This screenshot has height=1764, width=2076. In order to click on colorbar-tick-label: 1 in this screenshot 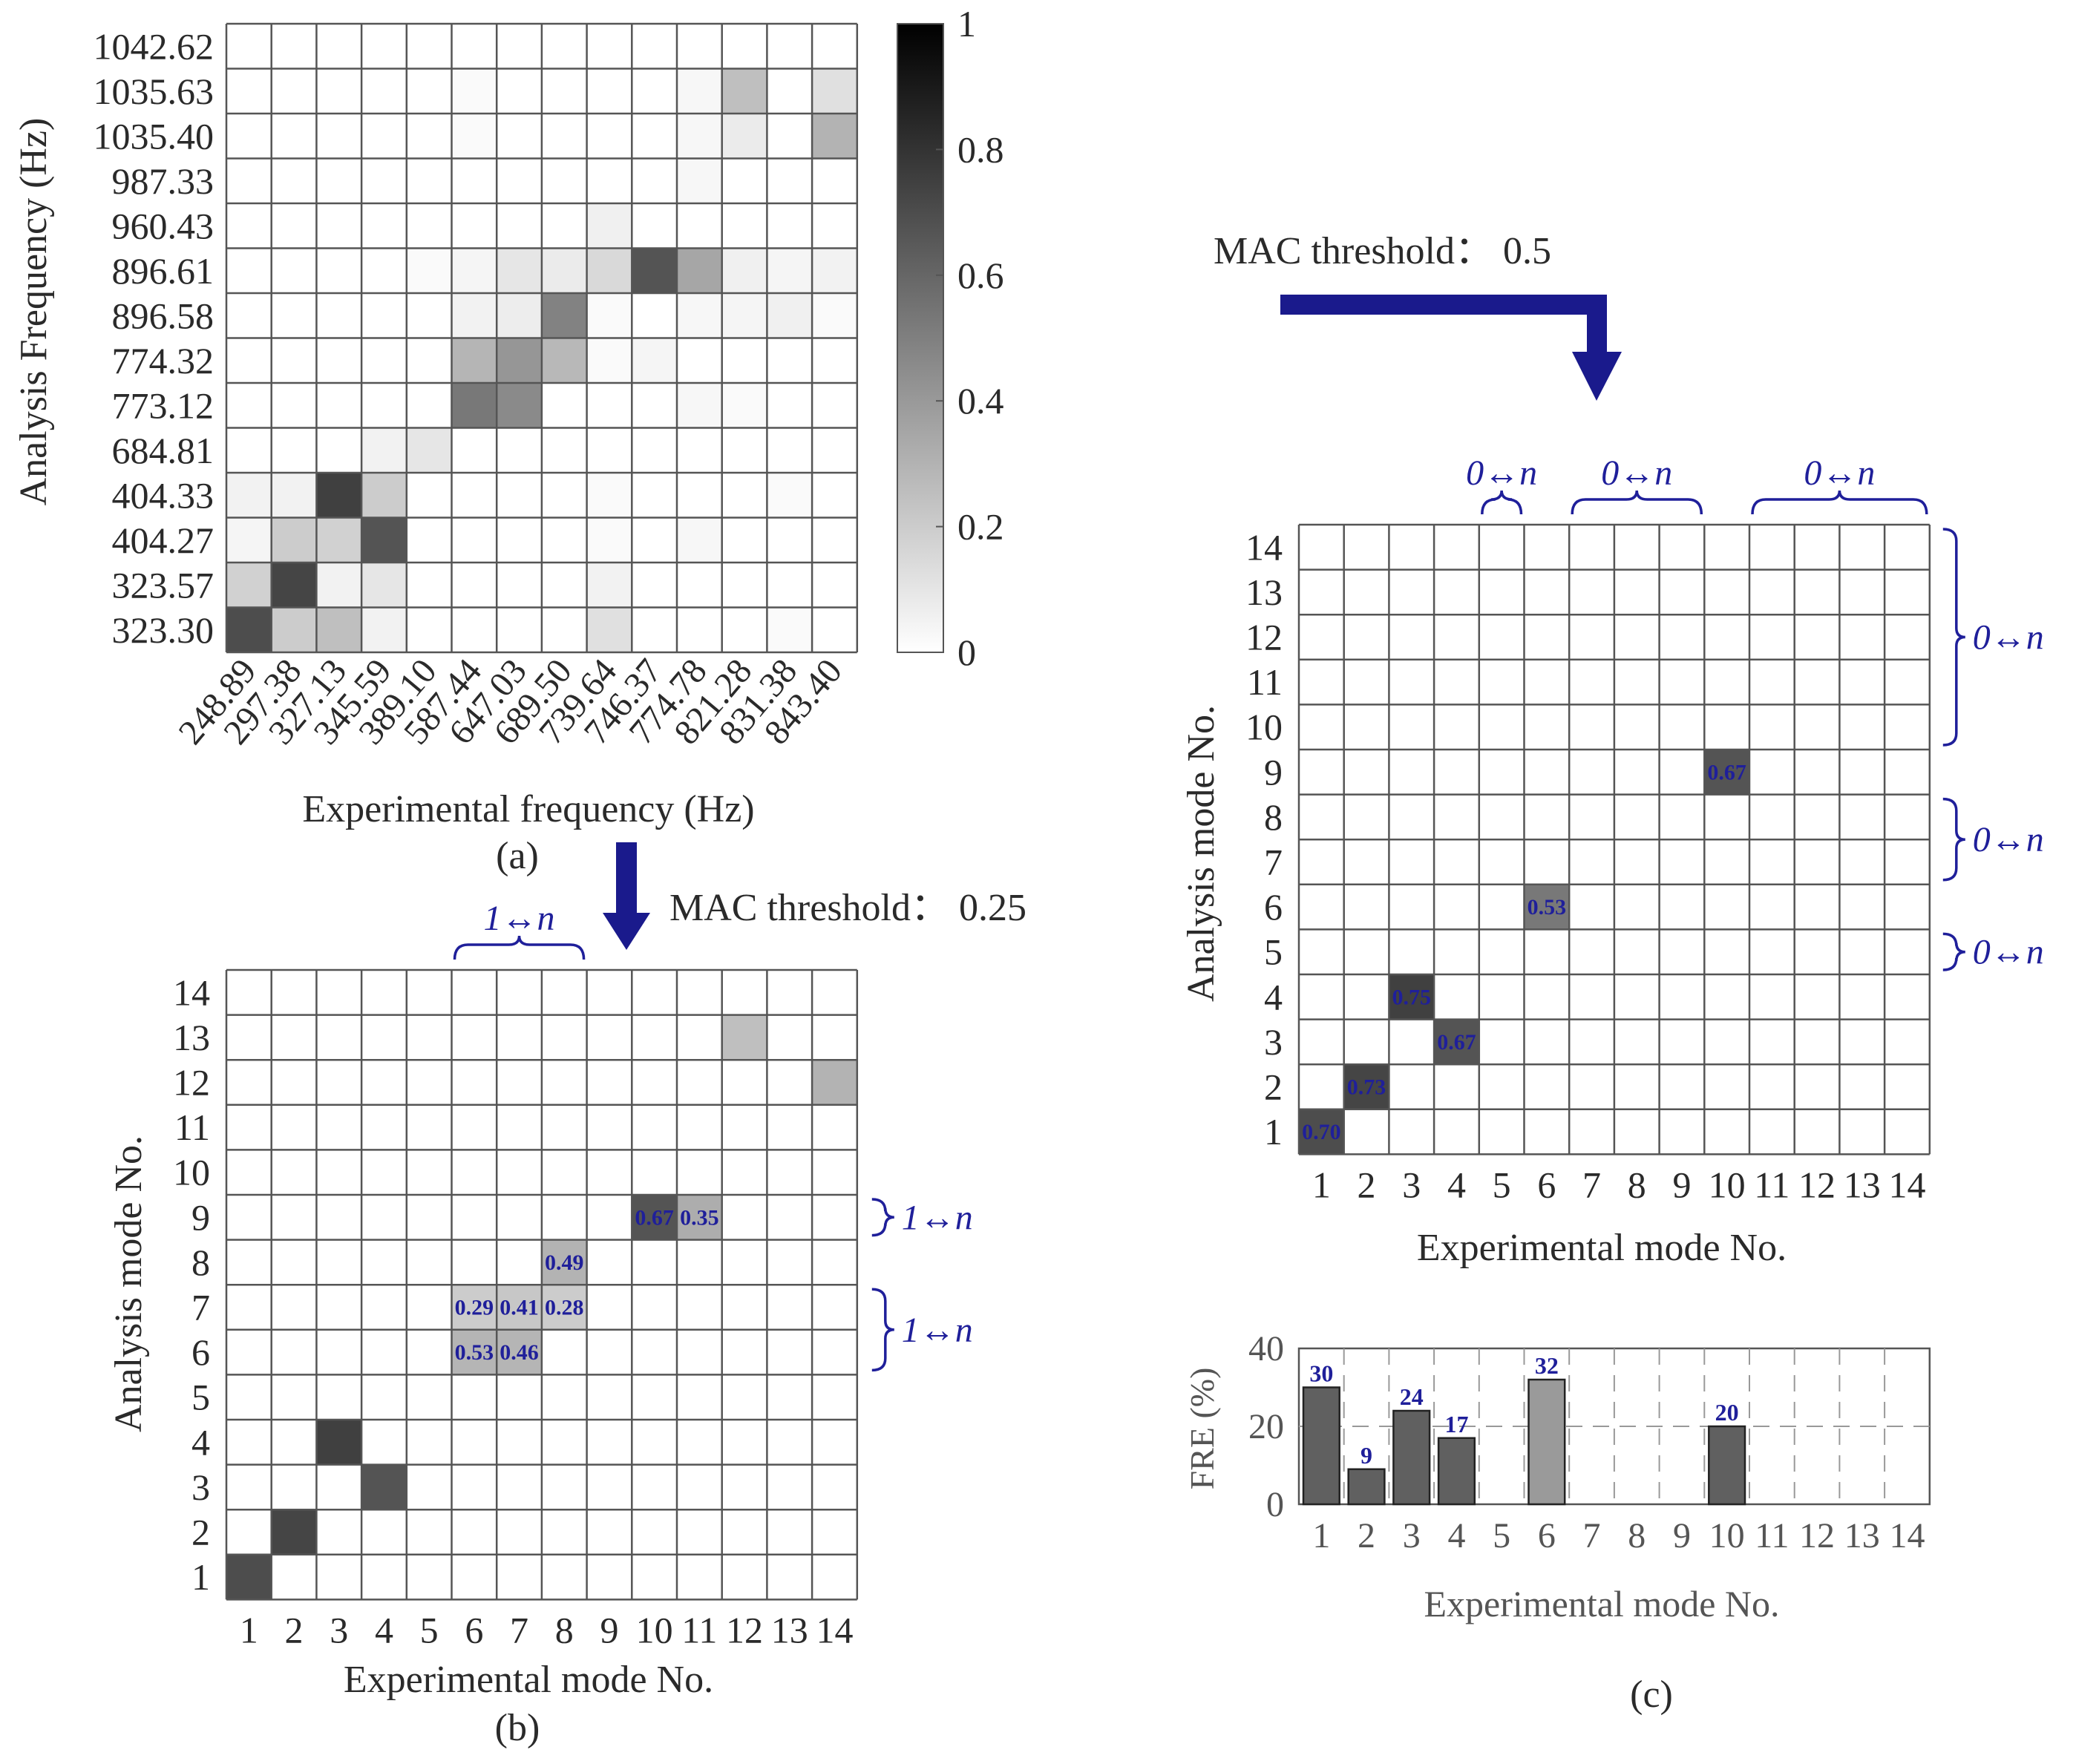, I will do `click(966, 24)`.